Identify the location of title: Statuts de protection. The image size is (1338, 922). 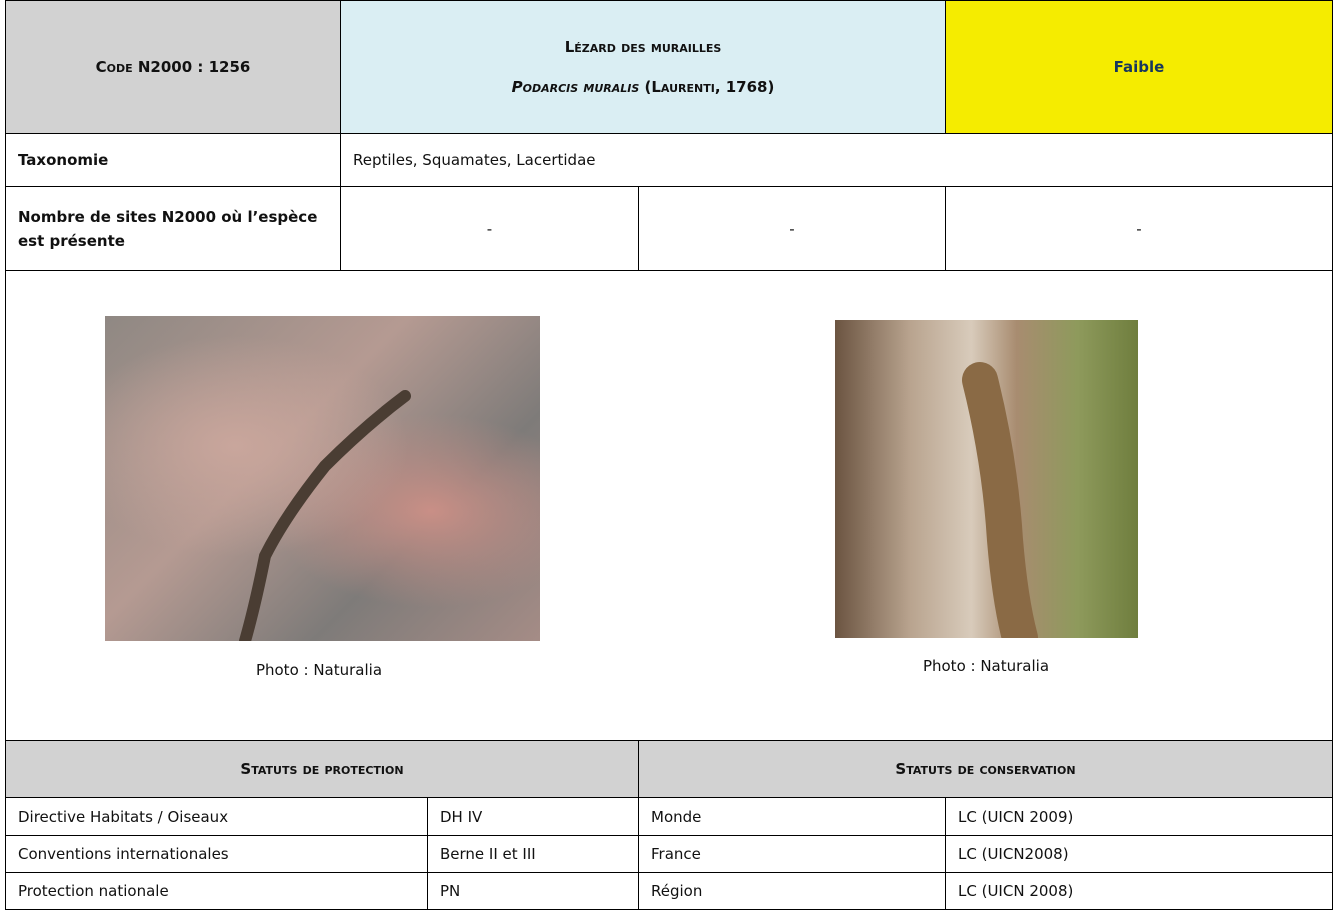
(322, 769).